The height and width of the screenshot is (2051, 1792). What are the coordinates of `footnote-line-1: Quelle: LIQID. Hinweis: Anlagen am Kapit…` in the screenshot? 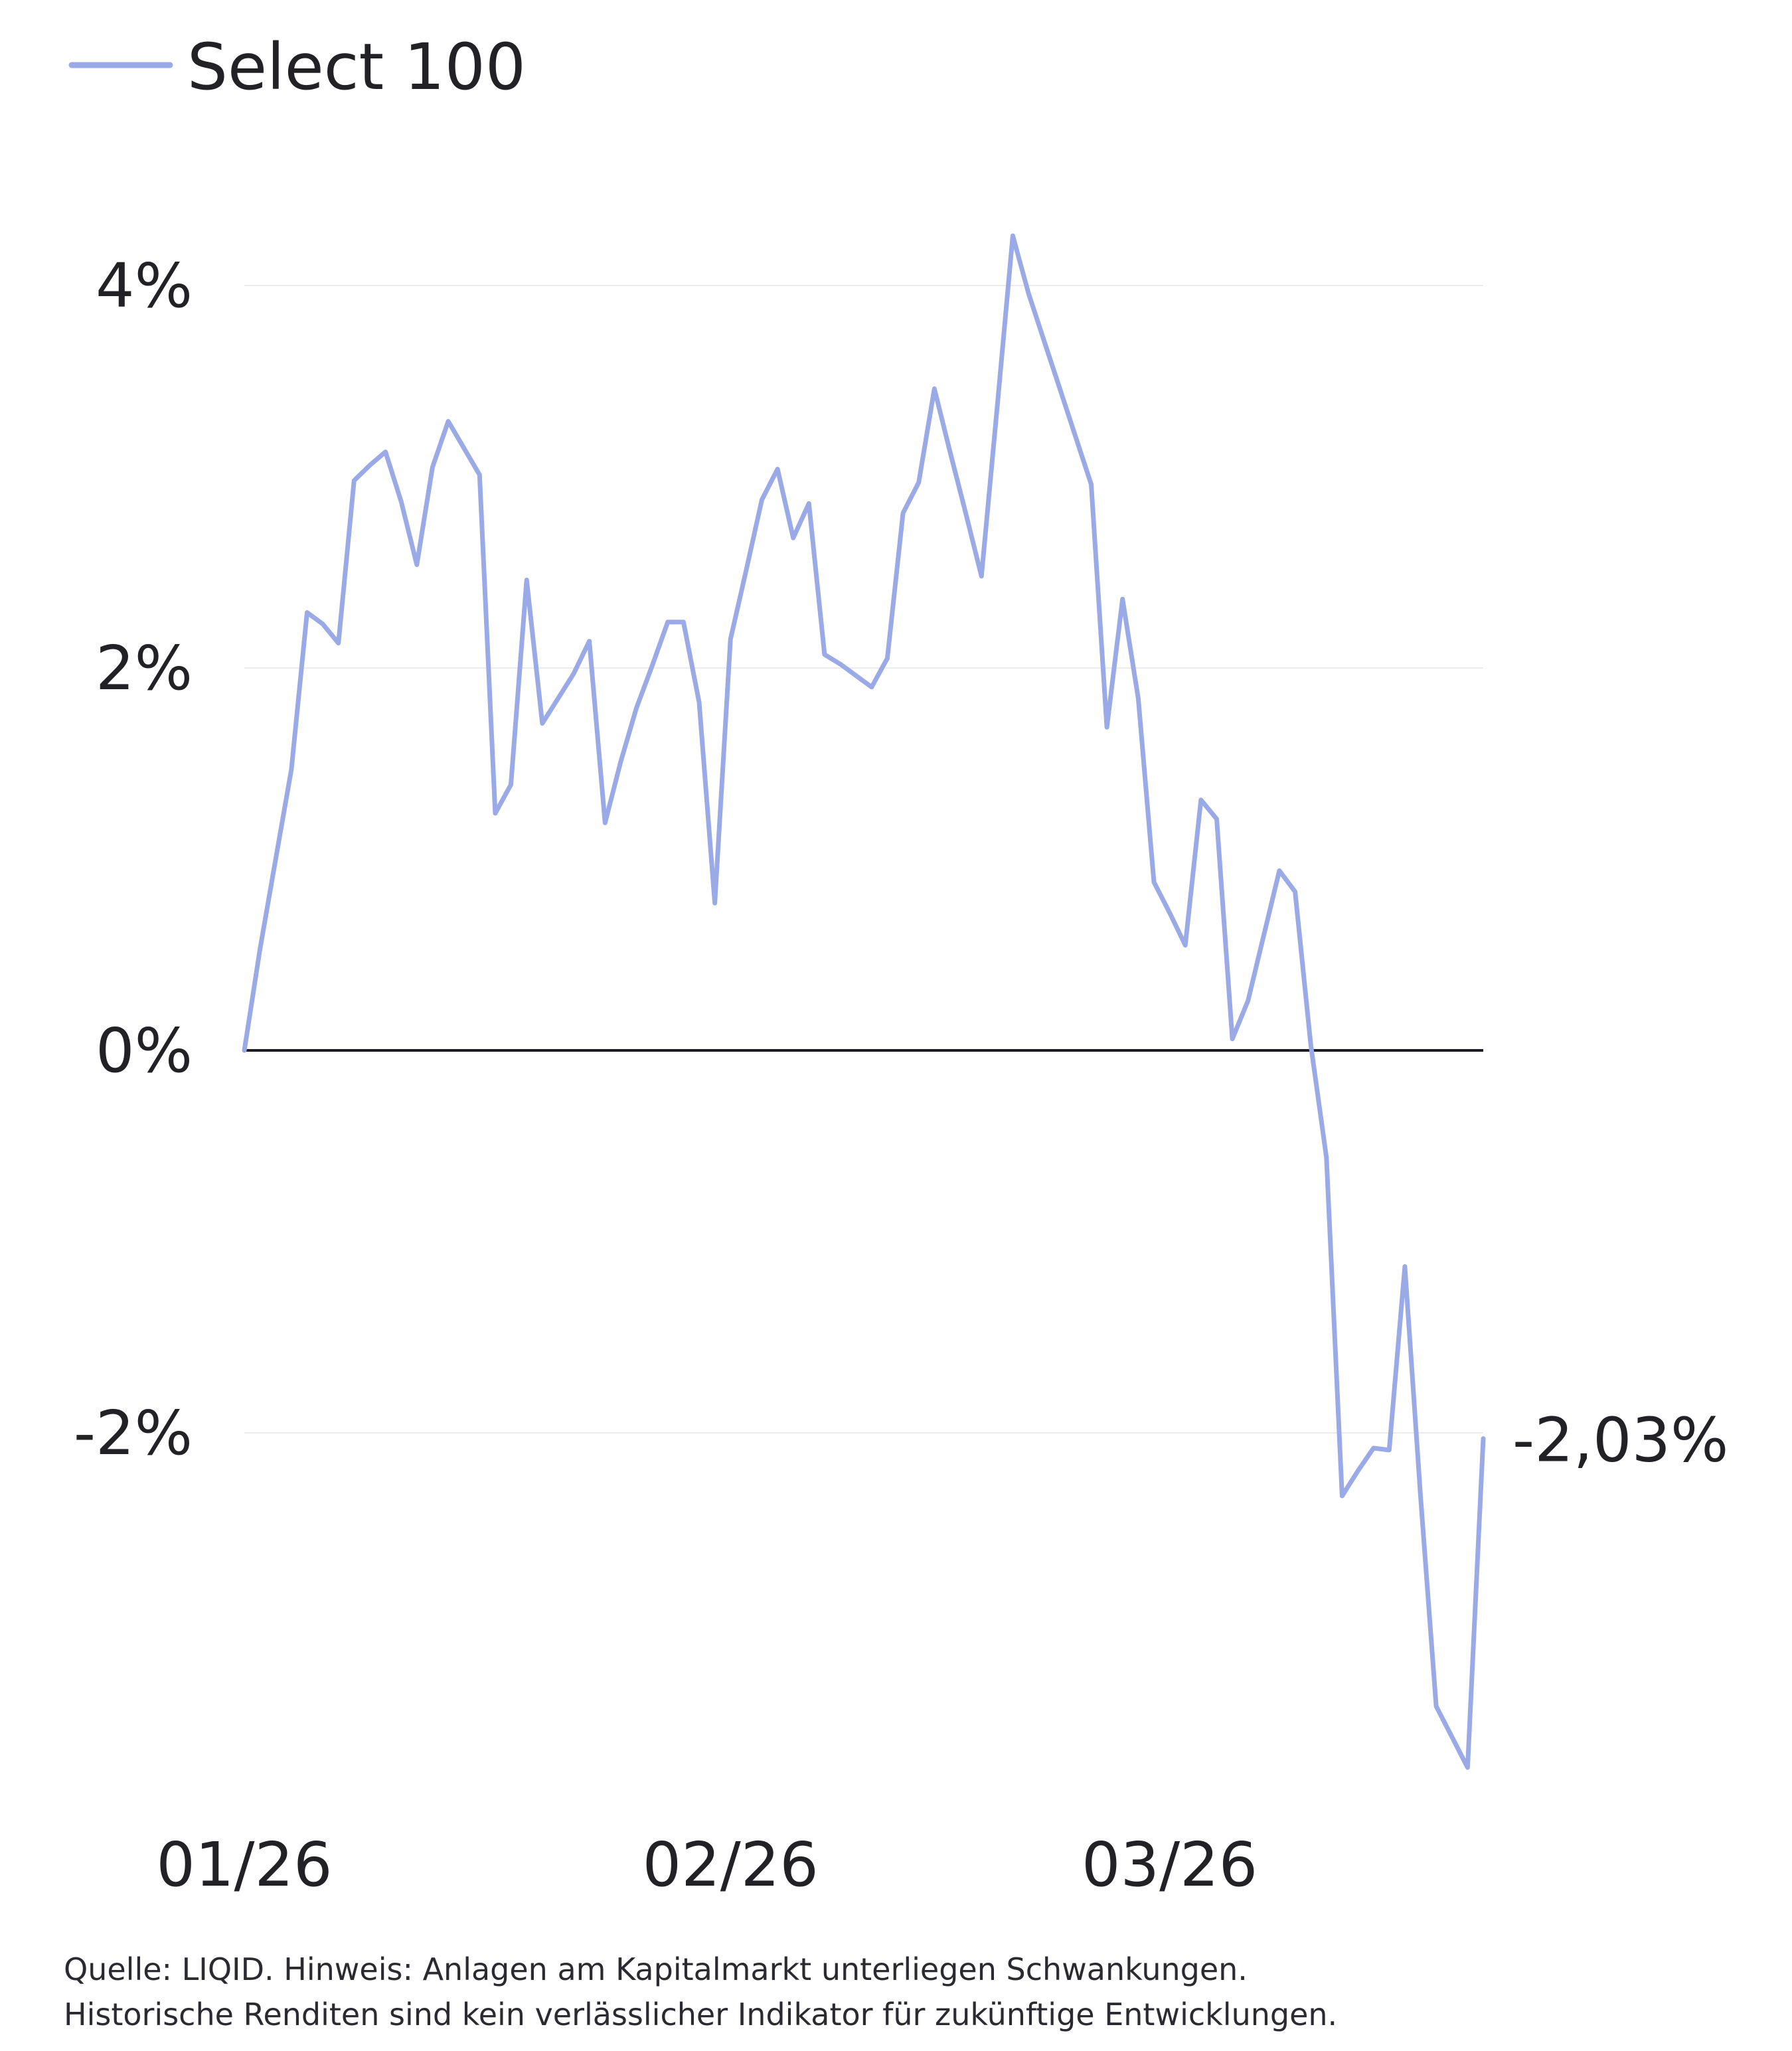 It's located at (656, 1969).